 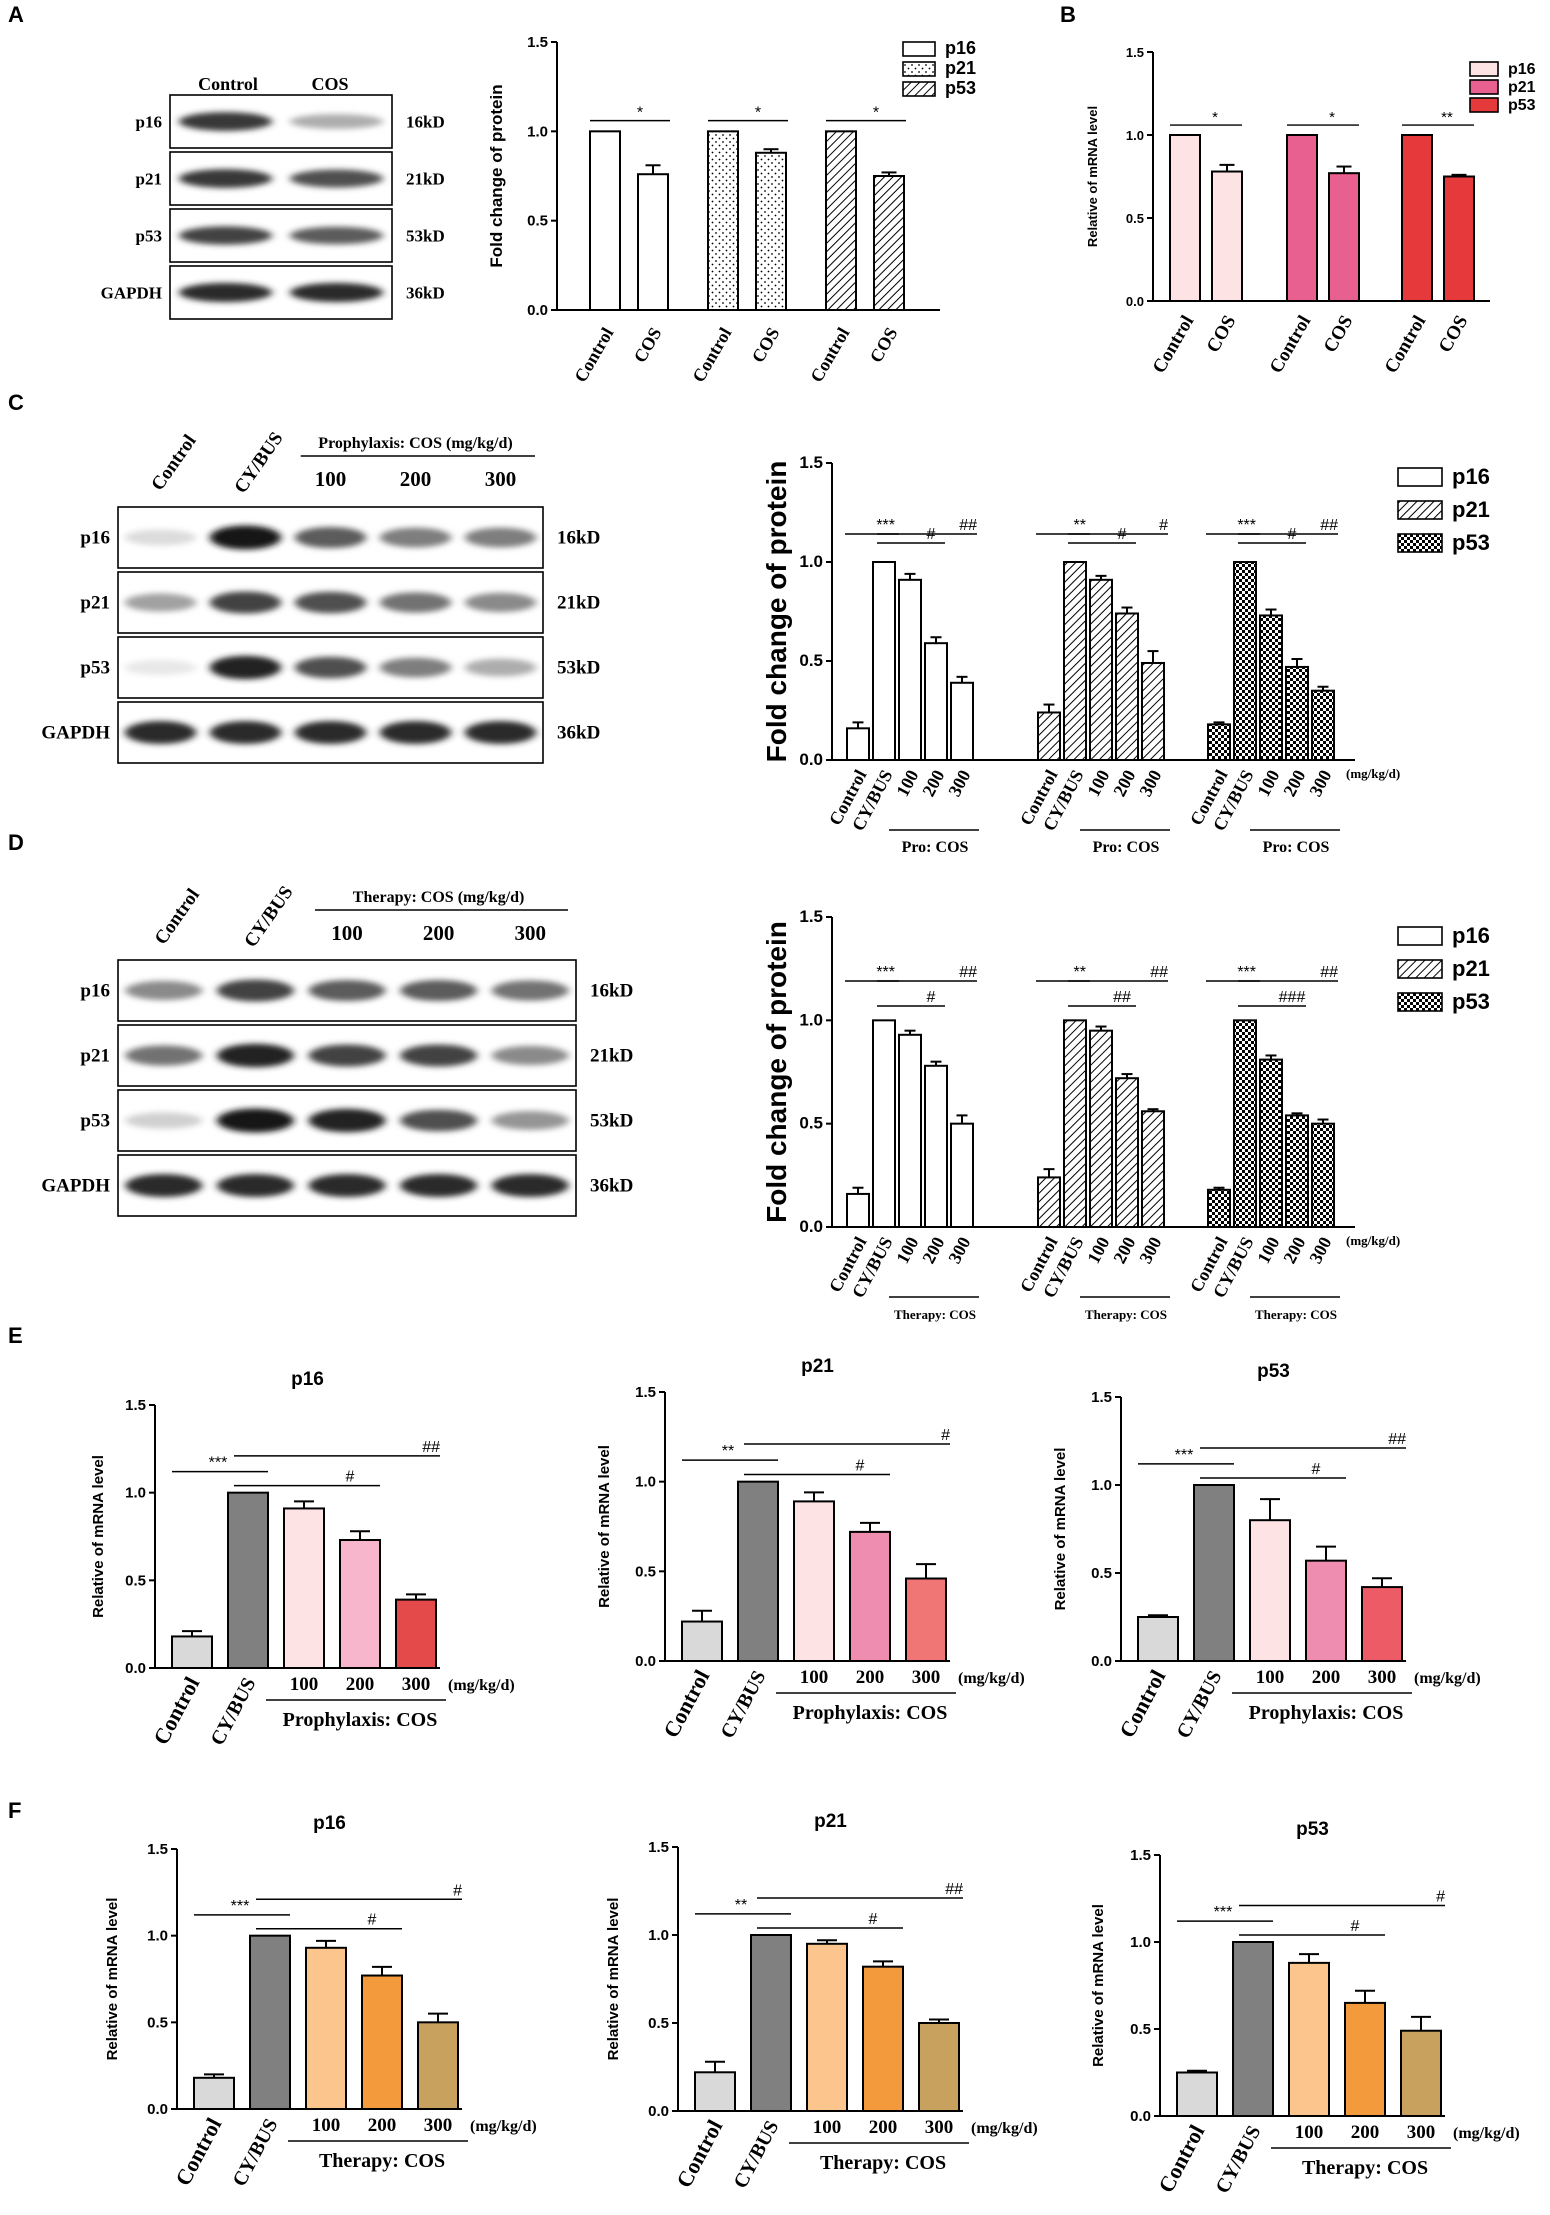 I want to click on significance-label: #, so click(x=931, y=997).